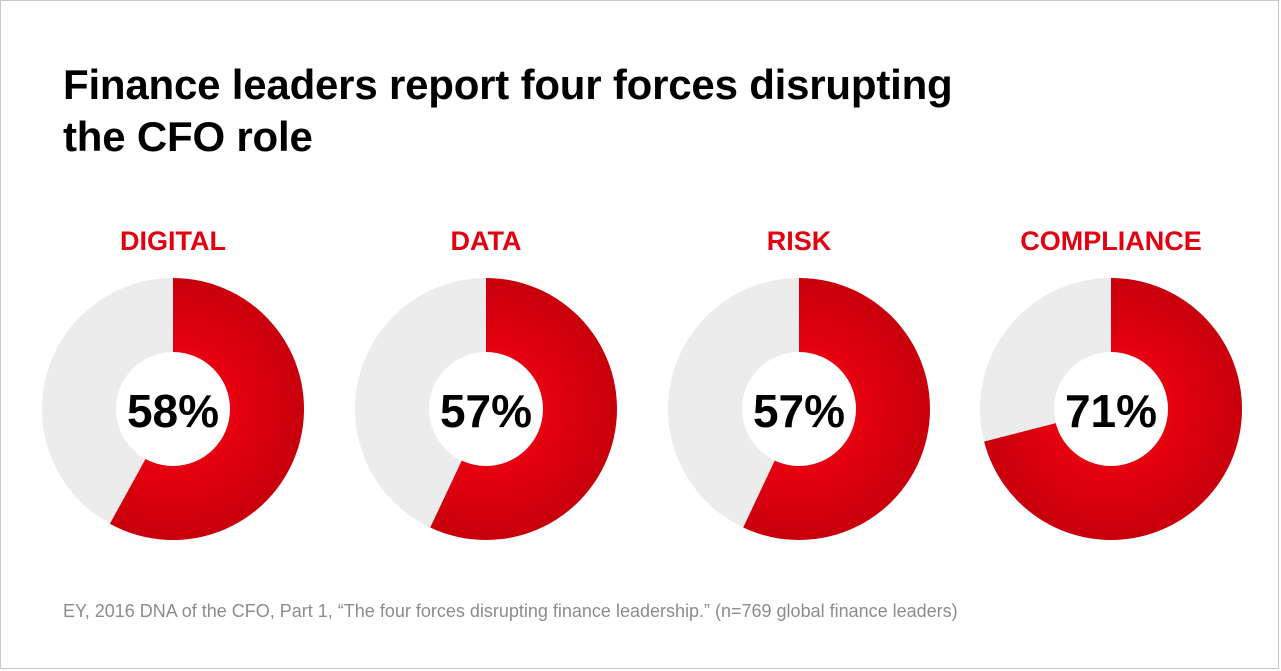 This screenshot has width=1281, height=671. I want to click on donut-chart-risk: RISK 57%, so click(799, 383).